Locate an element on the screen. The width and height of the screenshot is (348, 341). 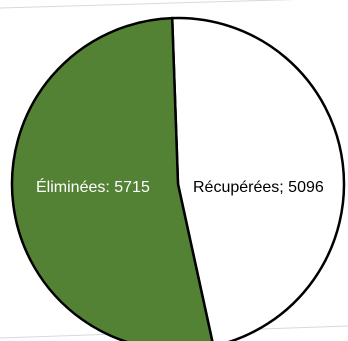
pie-labels: Éliminées: 5715 Récupérées; 5096 is located at coordinates (180, 186).